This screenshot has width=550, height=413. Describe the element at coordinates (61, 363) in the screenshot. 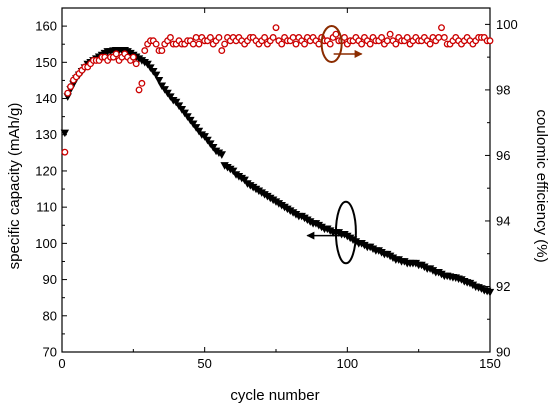

I see `x-tick-label: 0` at that location.